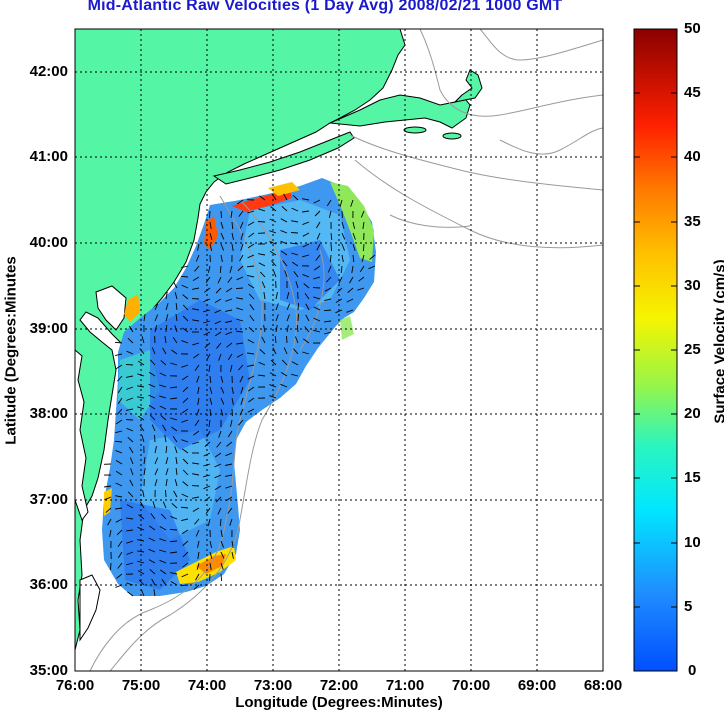 The width and height of the screenshot is (724, 714). I want to click on hot-spot-ny, so click(284, 189).